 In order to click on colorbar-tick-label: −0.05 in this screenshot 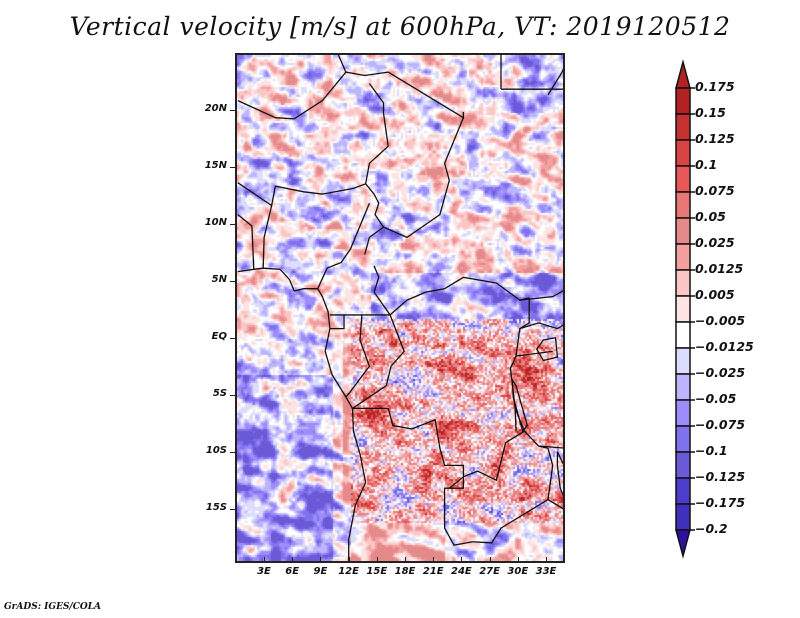, I will do `click(716, 398)`.